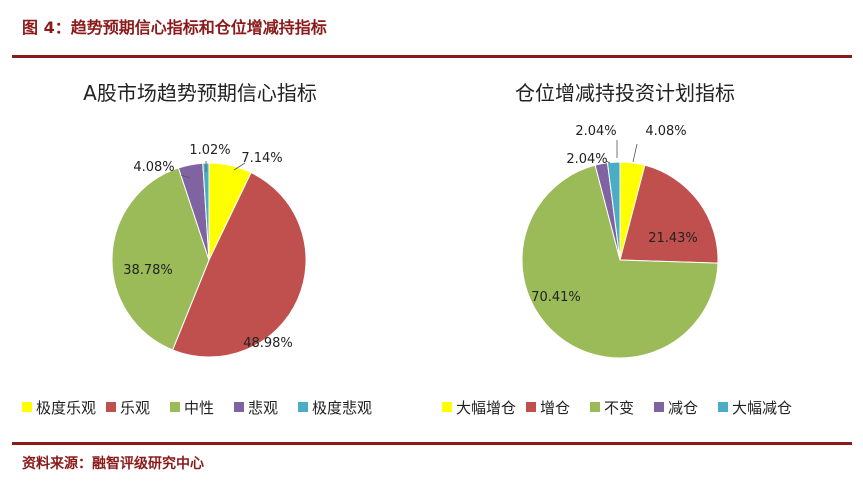  What do you see at coordinates (432, 443) in the screenshot?
I see `bottom-divider` at bounding box center [432, 443].